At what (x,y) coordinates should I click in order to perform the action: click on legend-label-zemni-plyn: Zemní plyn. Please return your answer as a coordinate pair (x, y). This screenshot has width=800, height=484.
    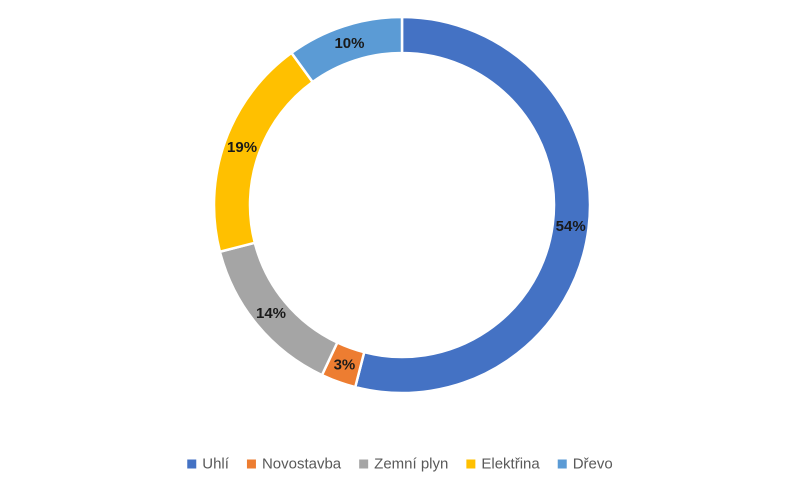
    Looking at the image, I should click on (411, 464).